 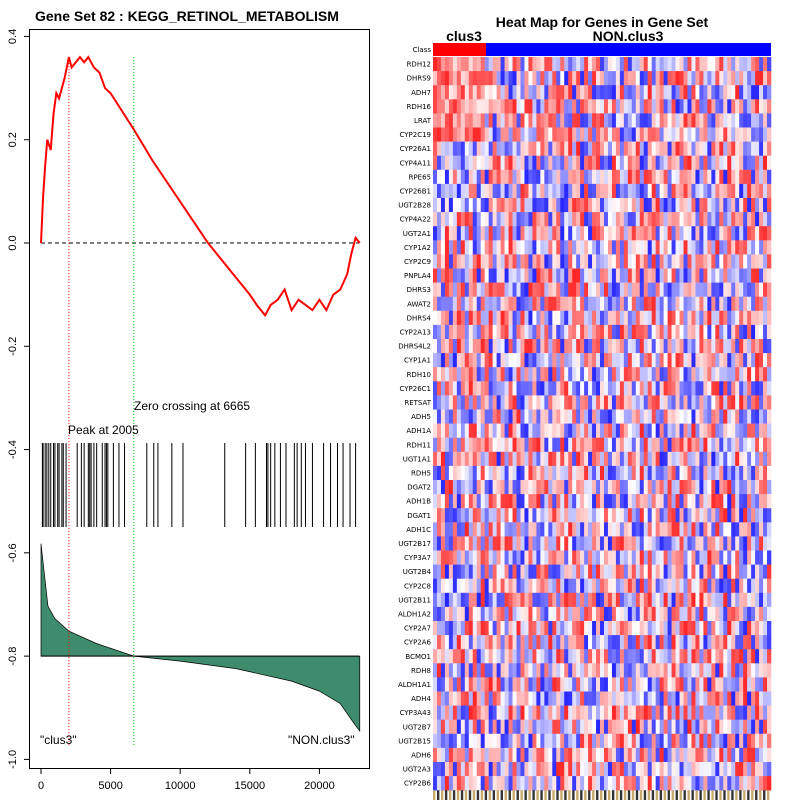 I want to click on x-axis: 0 5000 10000 15000 20000, so click(x=186, y=780).